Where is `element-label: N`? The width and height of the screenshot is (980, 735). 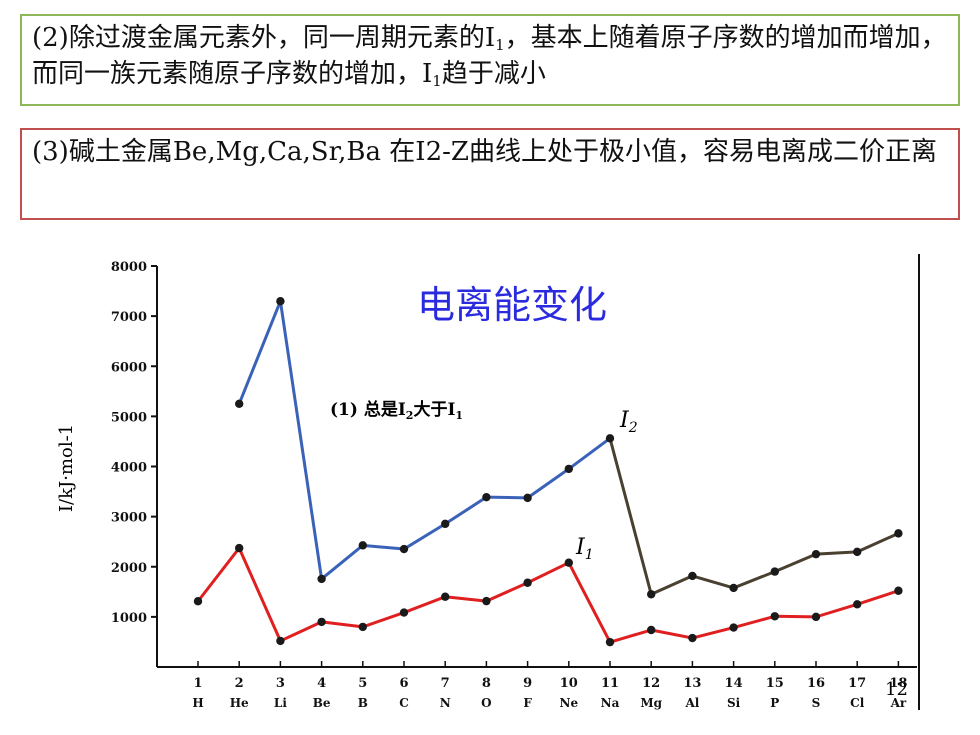 element-label: N is located at coordinates (445, 703).